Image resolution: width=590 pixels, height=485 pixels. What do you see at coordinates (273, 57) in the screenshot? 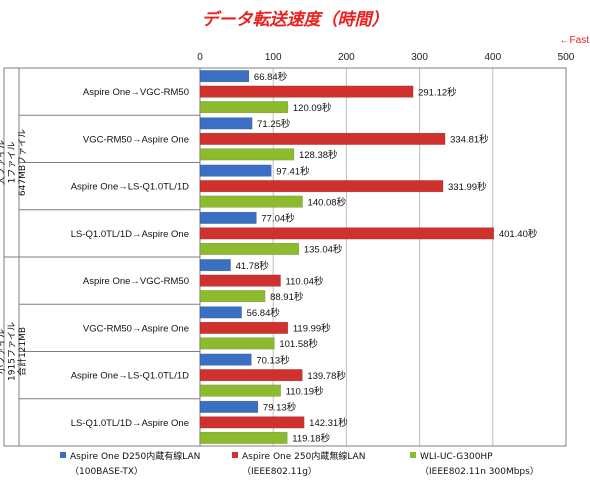
I see `x-tick-label: 100` at bounding box center [273, 57].